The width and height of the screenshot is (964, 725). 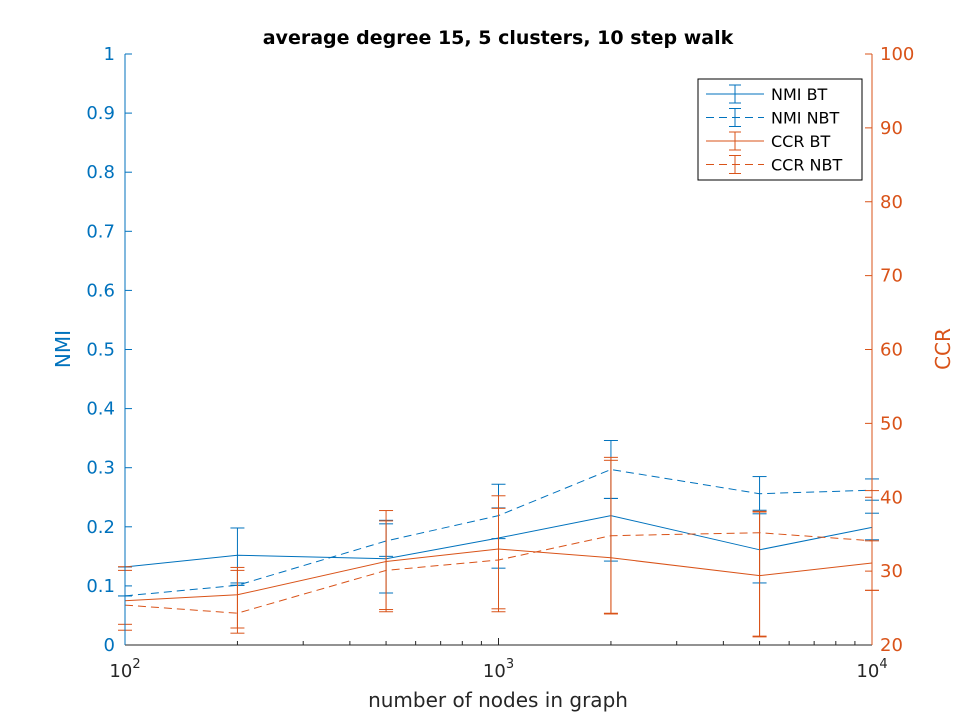 What do you see at coordinates (806, 165) in the screenshot?
I see `legend-label: CCR NBT` at bounding box center [806, 165].